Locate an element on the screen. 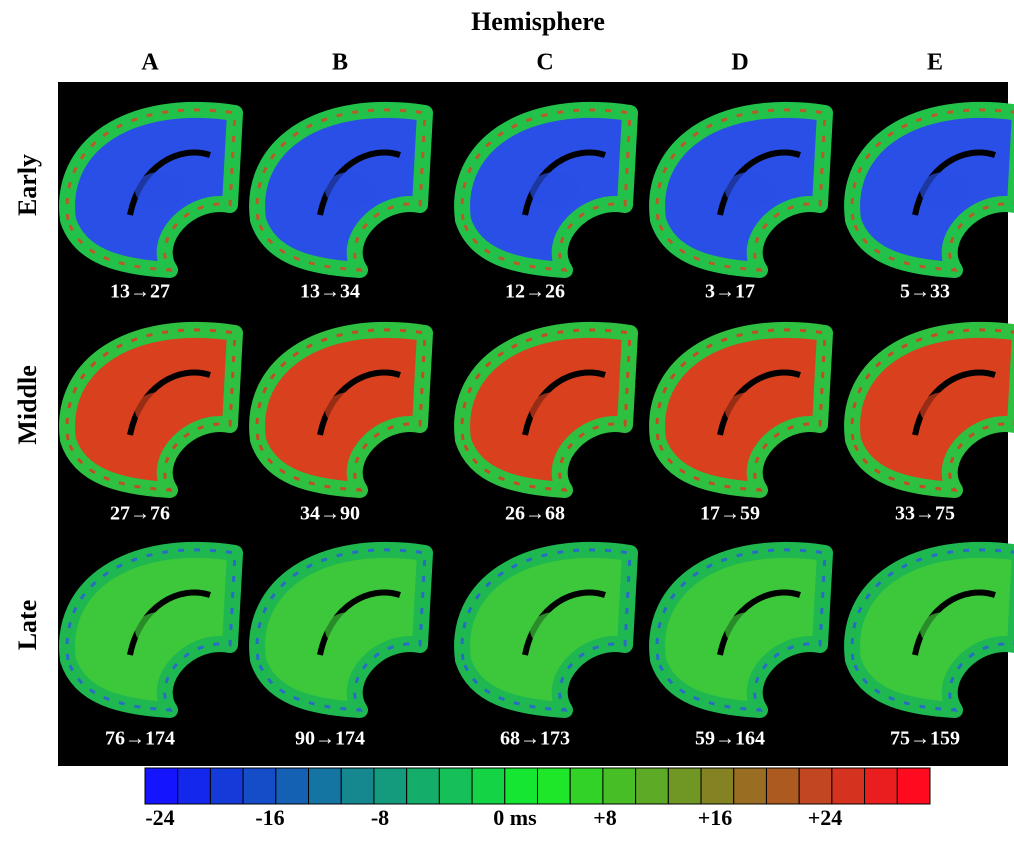  interval-label: 76→174 is located at coordinates (140, 739).